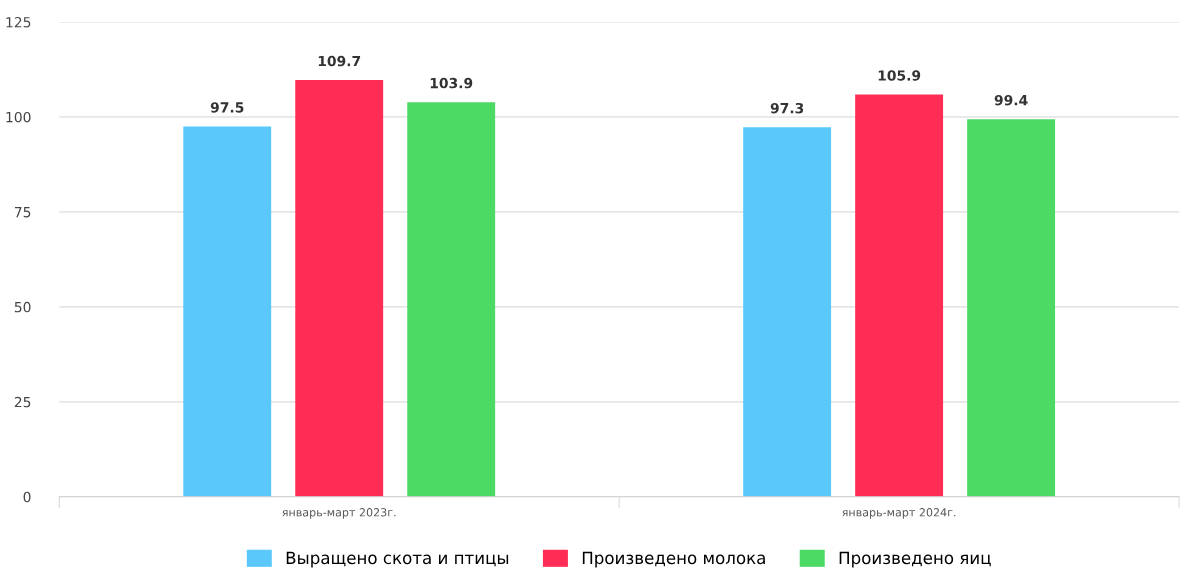 Image resolution: width=1185 pixels, height=579 pixels. Describe the element at coordinates (339, 513) in the screenshot. I see `x-tick-label: январь-март 2023г.` at that location.